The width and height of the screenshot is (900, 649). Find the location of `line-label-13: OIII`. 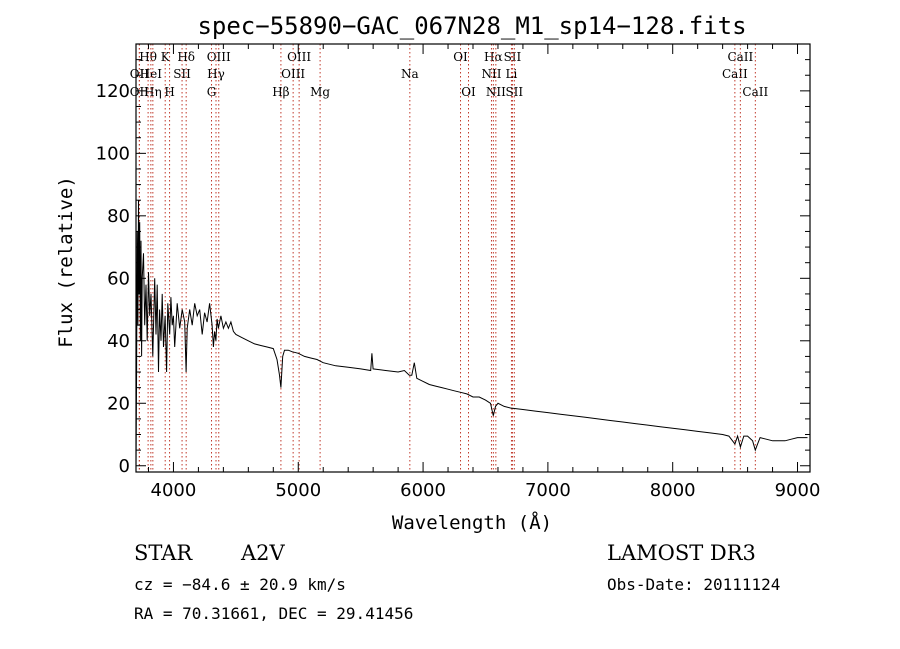

line-label-13: OIII is located at coordinates (299, 57).